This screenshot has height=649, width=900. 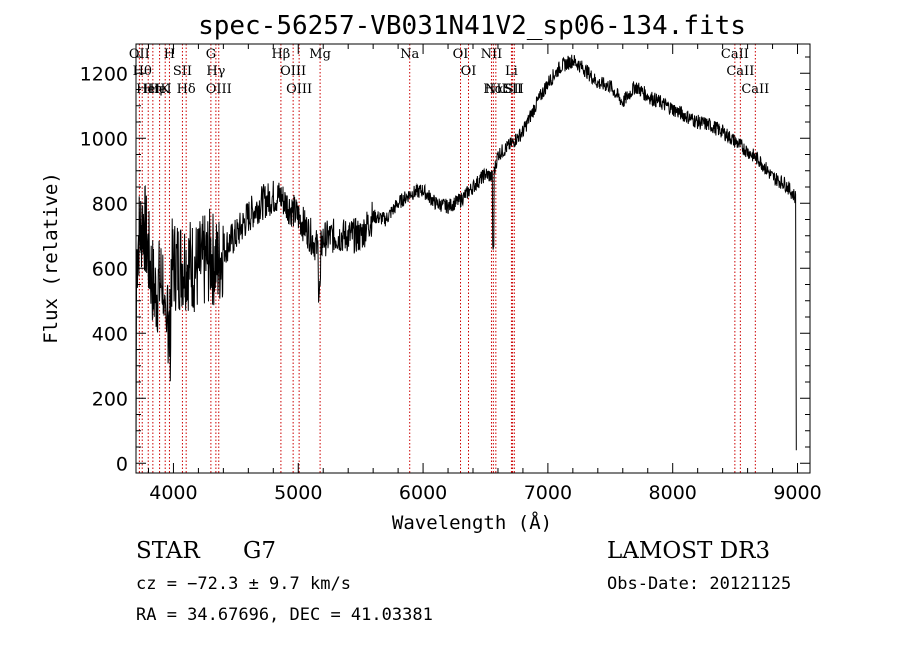 What do you see at coordinates (110, 399) in the screenshot?
I see `y-tick-label: 200` at bounding box center [110, 399].